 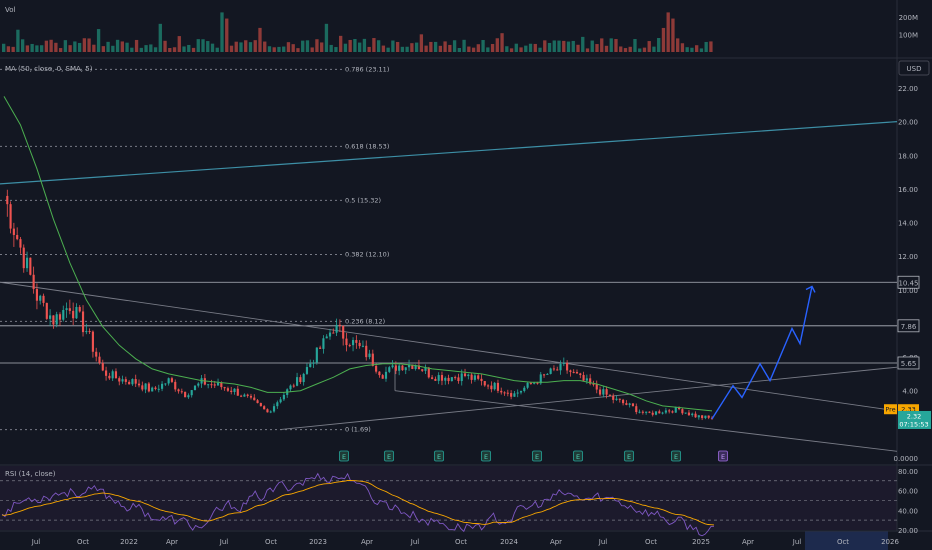 I want to click on earnings-marker, so click(x=344, y=456).